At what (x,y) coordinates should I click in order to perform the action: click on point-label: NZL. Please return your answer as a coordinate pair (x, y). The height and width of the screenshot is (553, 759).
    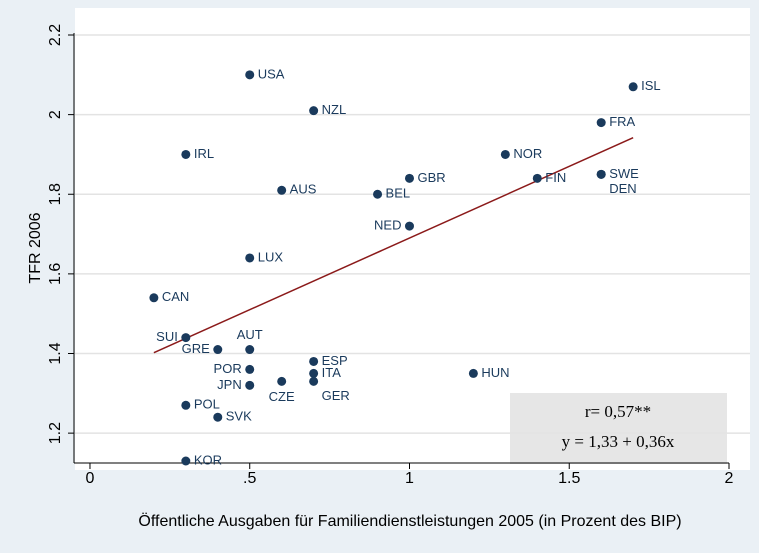
    Looking at the image, I should click on (334, 109).